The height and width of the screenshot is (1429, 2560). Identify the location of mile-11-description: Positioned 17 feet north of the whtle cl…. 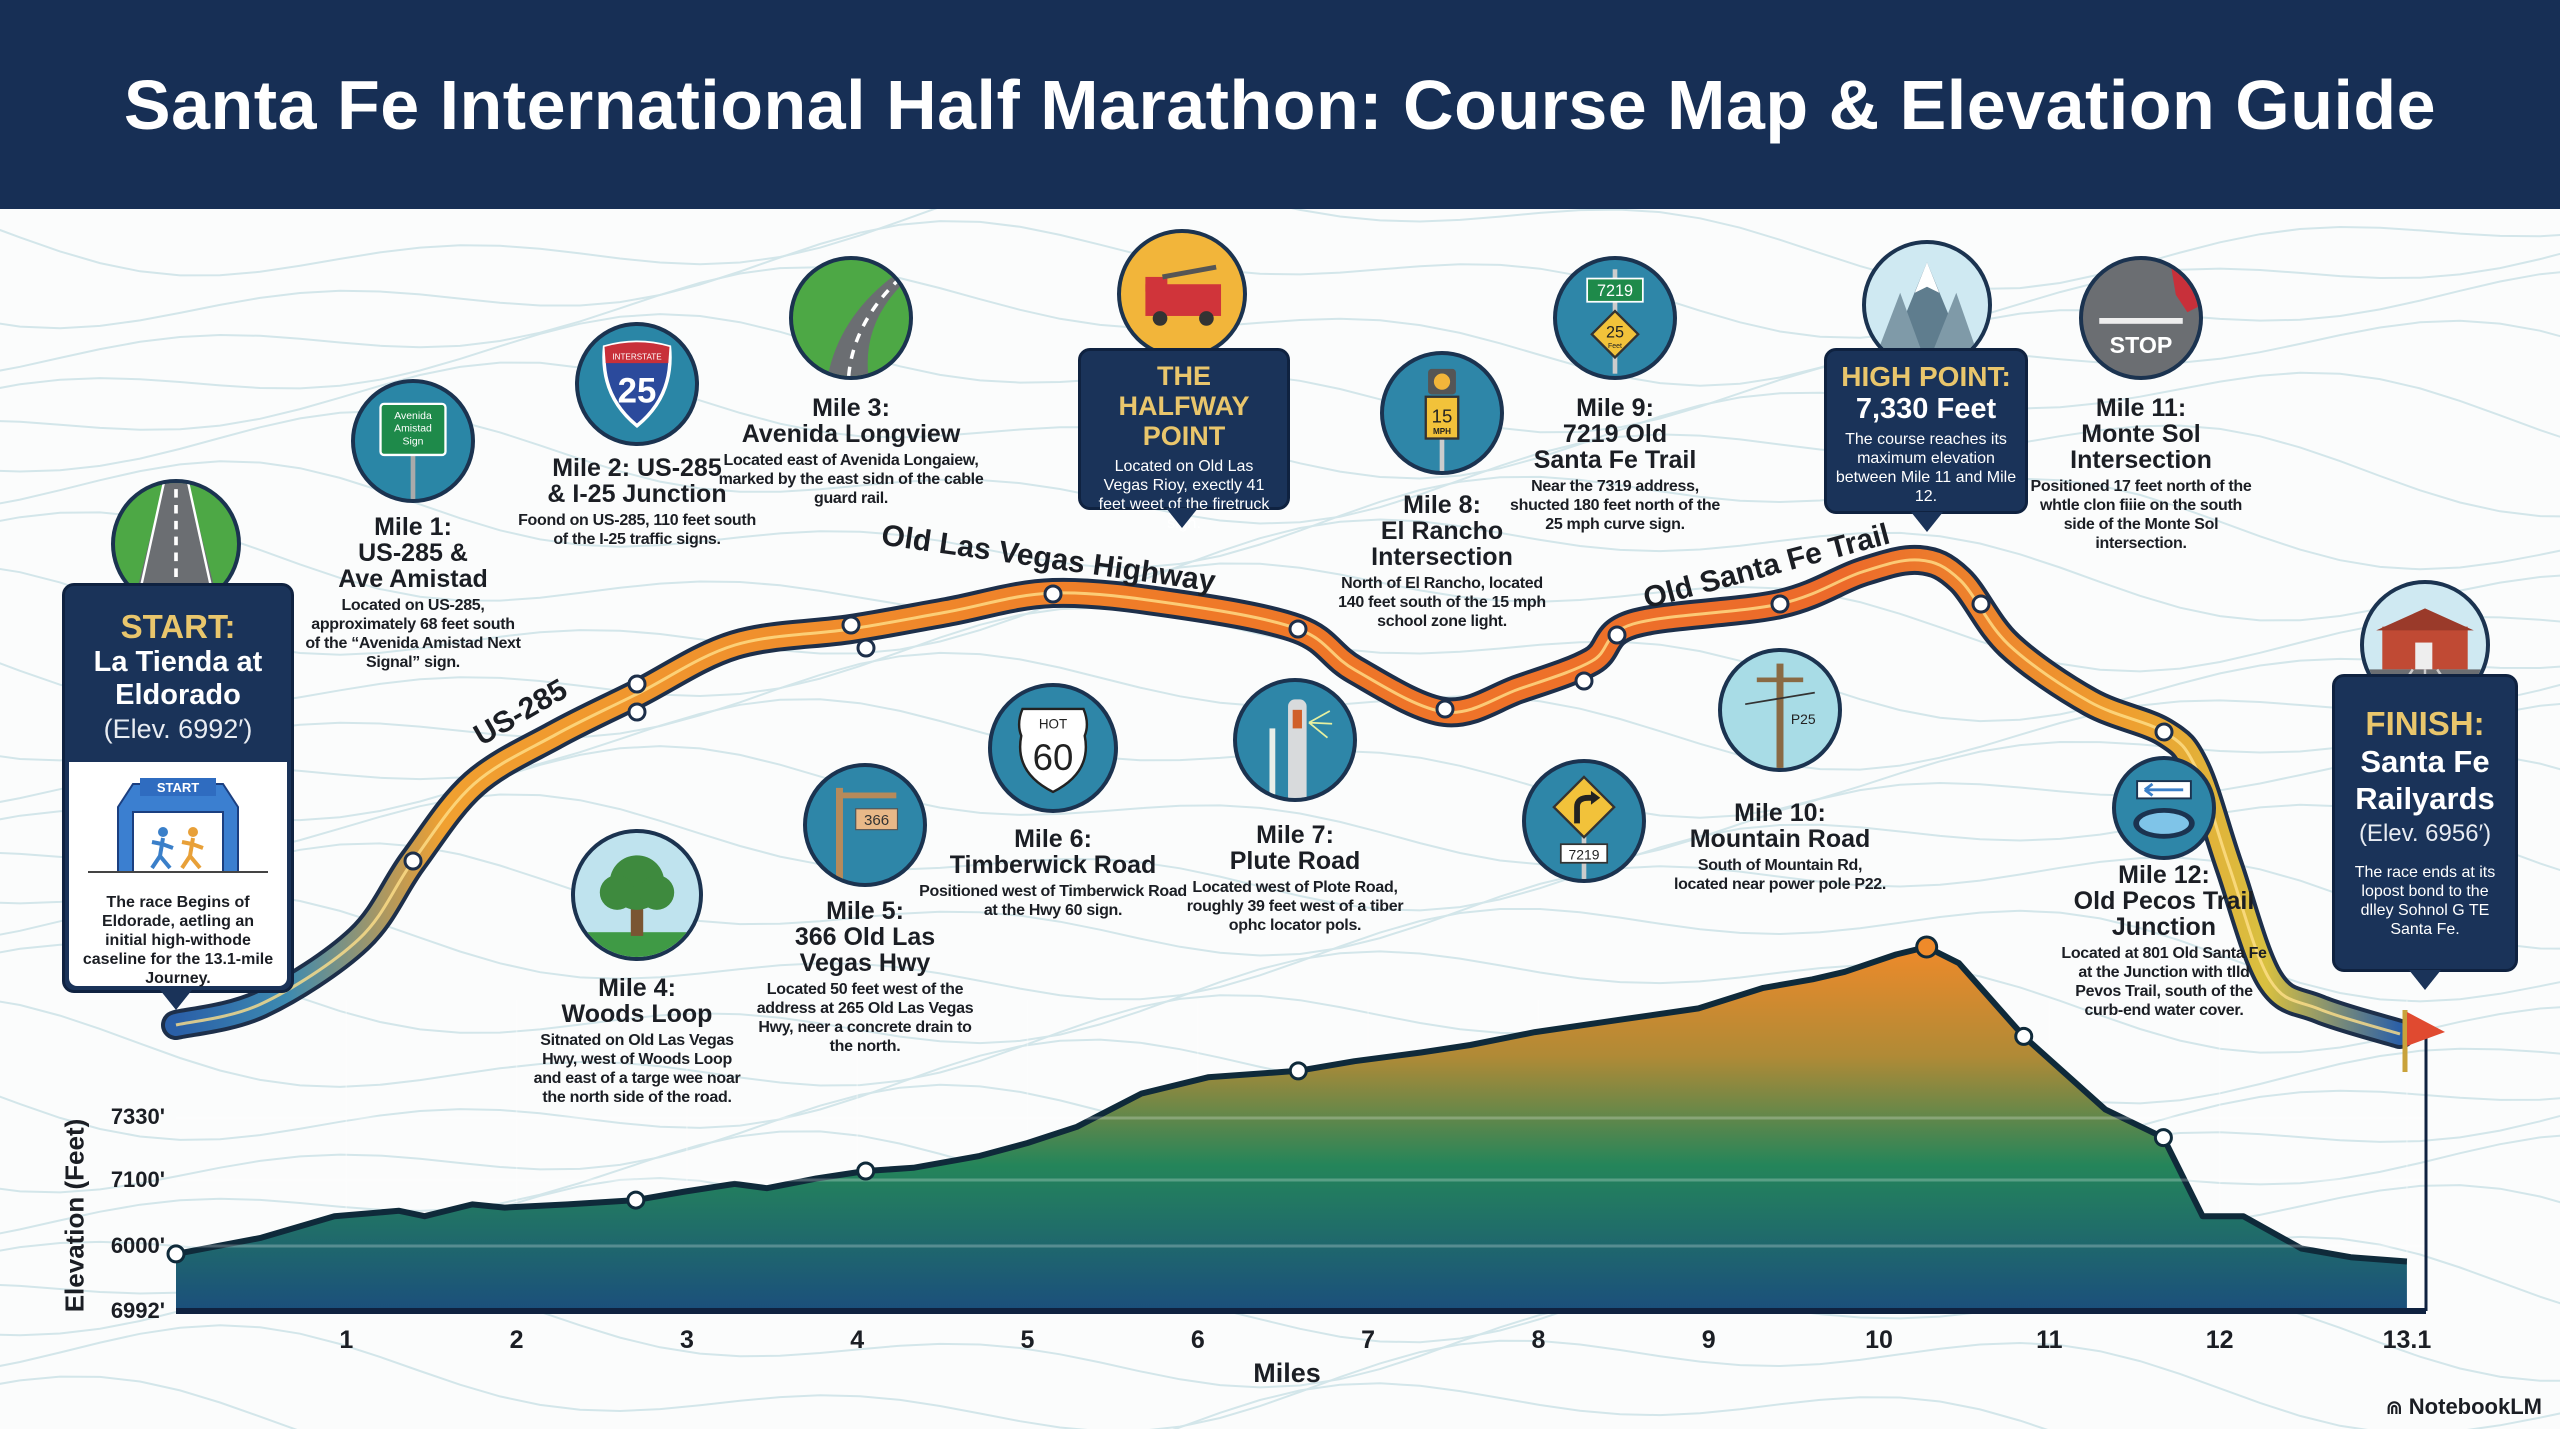
(2141, 515).